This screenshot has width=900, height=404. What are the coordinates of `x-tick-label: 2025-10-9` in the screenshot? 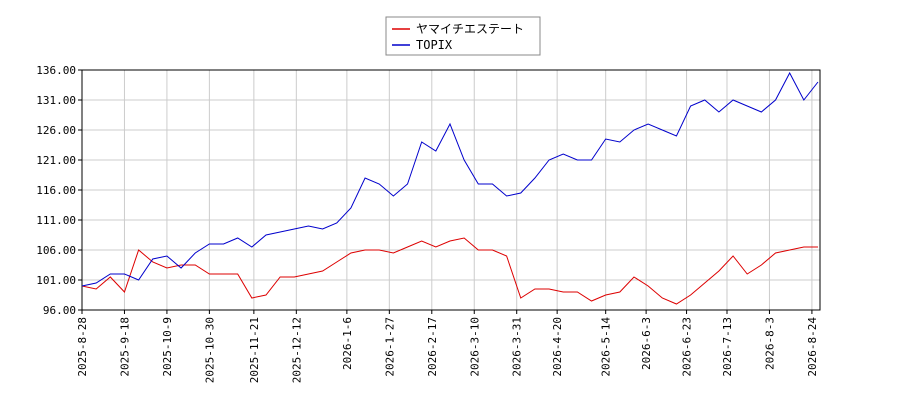 It's located at (167, 347).